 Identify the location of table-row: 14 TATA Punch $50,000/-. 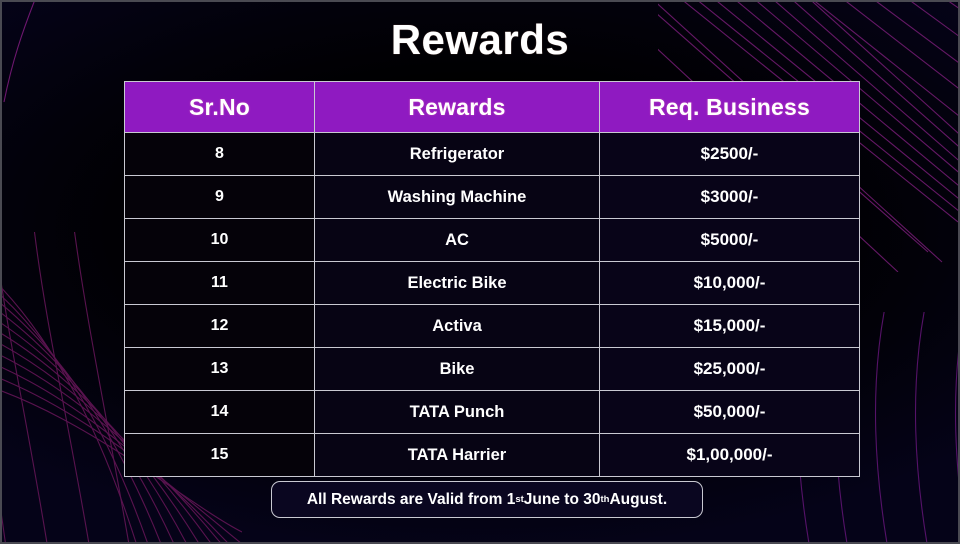
(492, 412).